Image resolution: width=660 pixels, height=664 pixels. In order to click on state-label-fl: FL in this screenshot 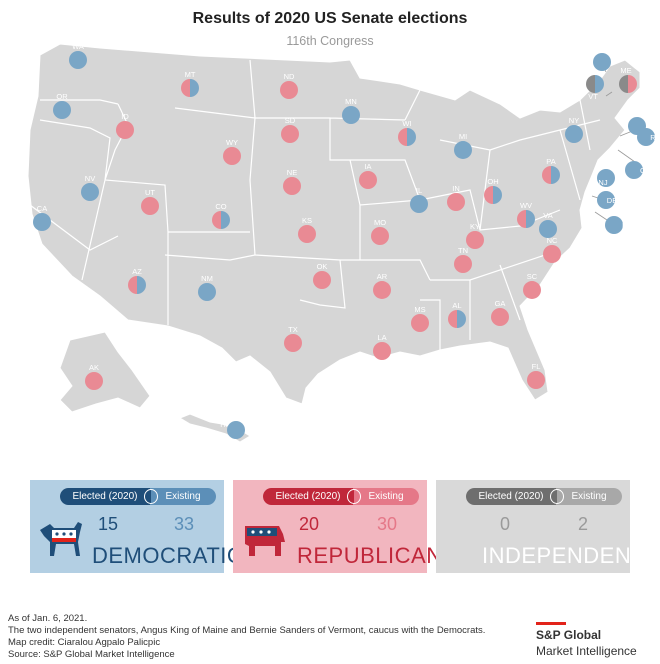, I will do `click(536, 366)`.